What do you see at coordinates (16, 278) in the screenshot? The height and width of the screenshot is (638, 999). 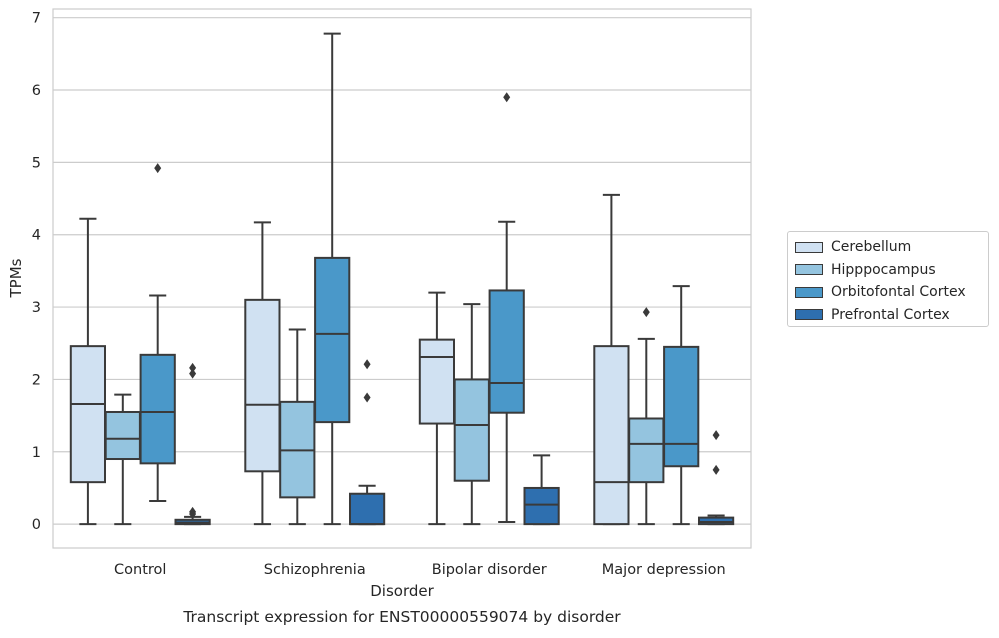 I see `y-axis-label: TPMs` at bounding box center [16, 278].